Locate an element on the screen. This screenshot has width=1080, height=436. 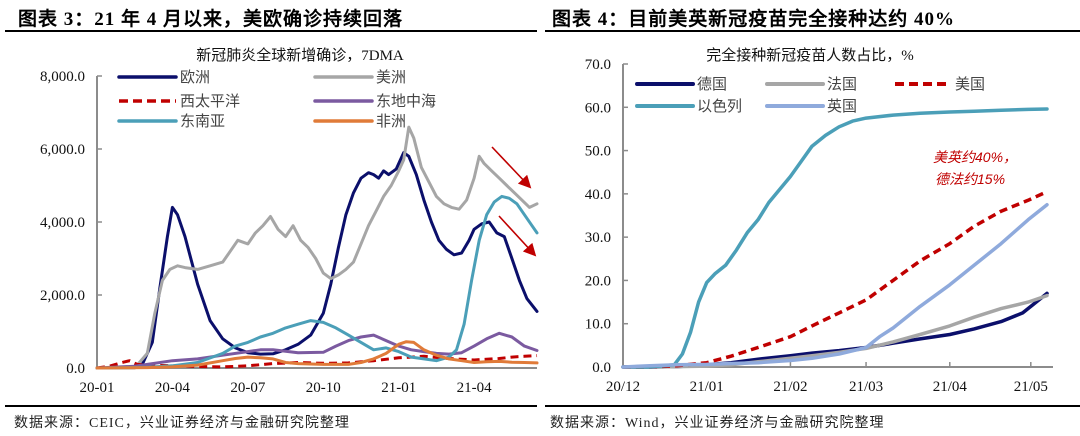
left-source-rule is located at coordinates (271, 406).